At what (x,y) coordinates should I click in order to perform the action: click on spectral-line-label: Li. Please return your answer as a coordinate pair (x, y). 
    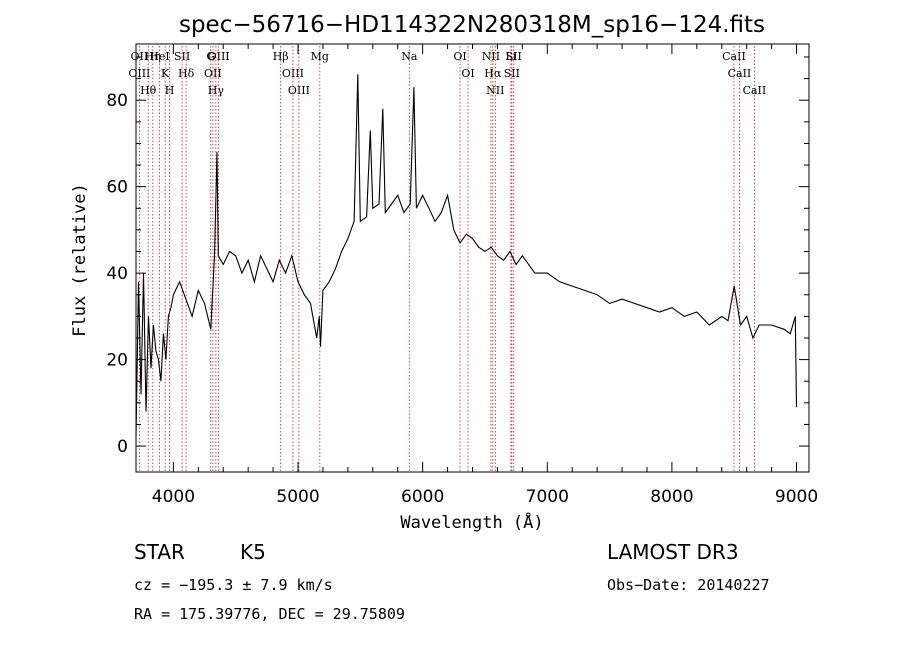
    Looking at the image, I should click on (510, 56).